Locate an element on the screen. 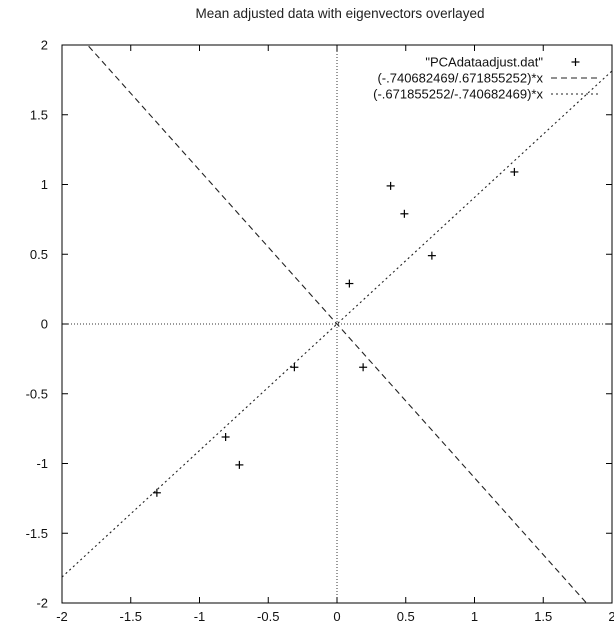 The width and height of the screenshot is (614, 627). legend-marker is located at coordinates (575, 62).